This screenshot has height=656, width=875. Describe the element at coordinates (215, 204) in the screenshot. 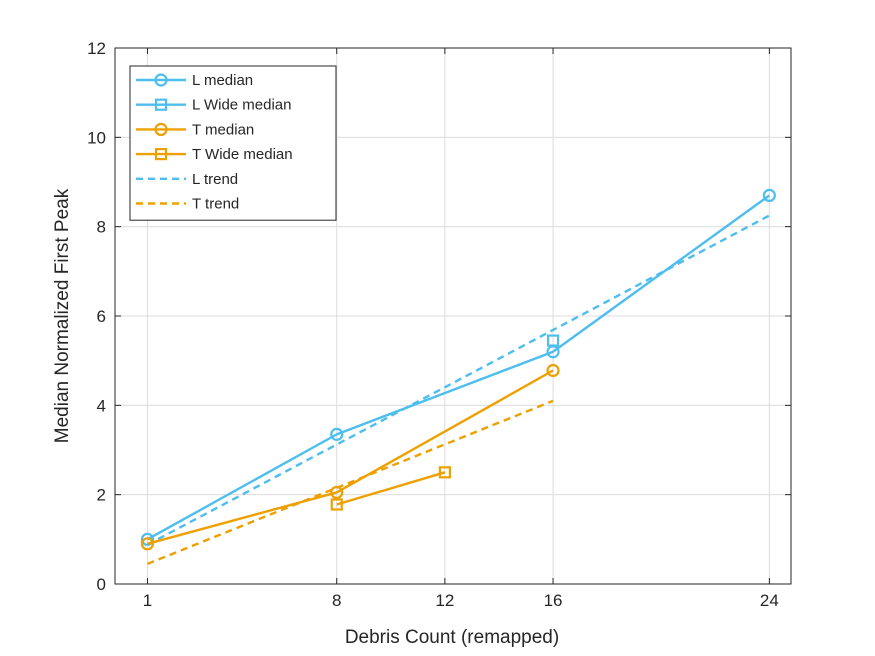

I see `legend-label: T trend` at that location.